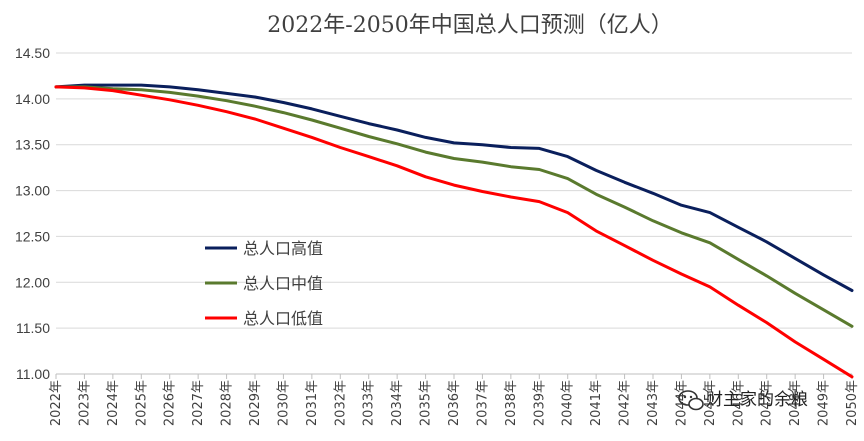  Describe the element at coordinates (33, 328) in the screenshot. I see `y-tick-label: 11.50` at that location.